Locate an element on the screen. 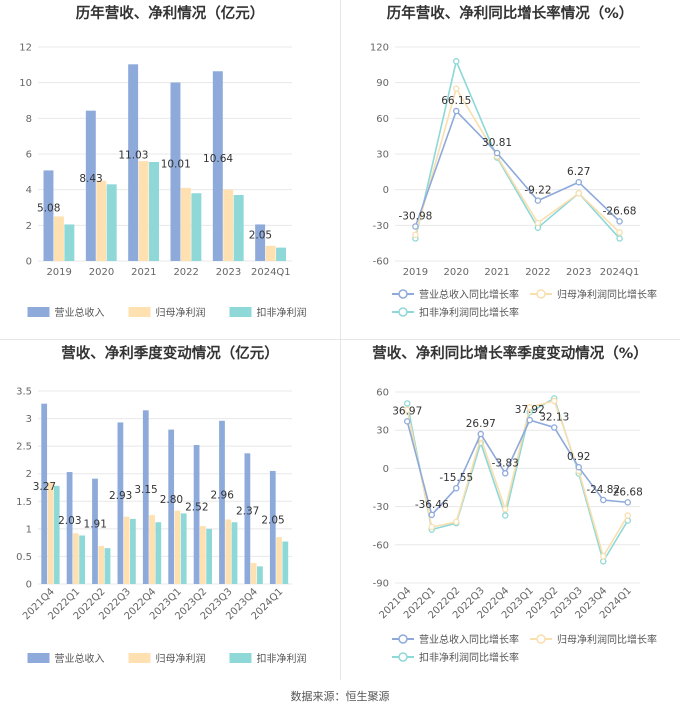  bar-data-label: 2.52 is located at coordinates (196, 508).